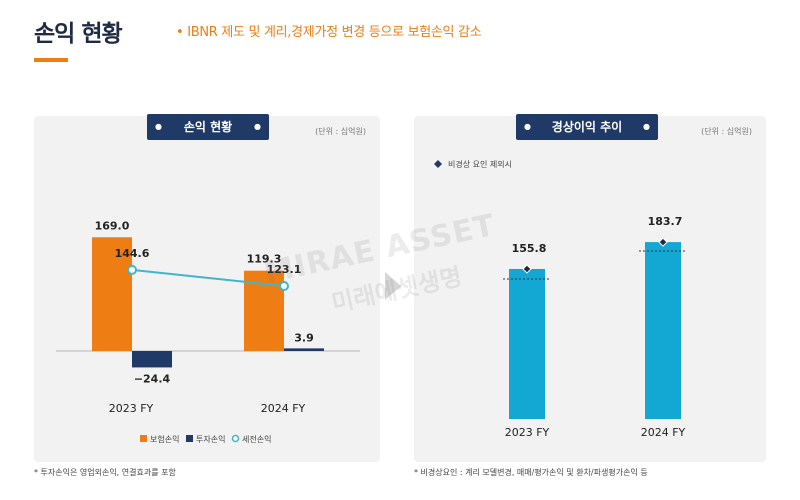 The width and height of the screenshot is (800, 500). I want to click on insurance-profit-bar, so click(112, 294).